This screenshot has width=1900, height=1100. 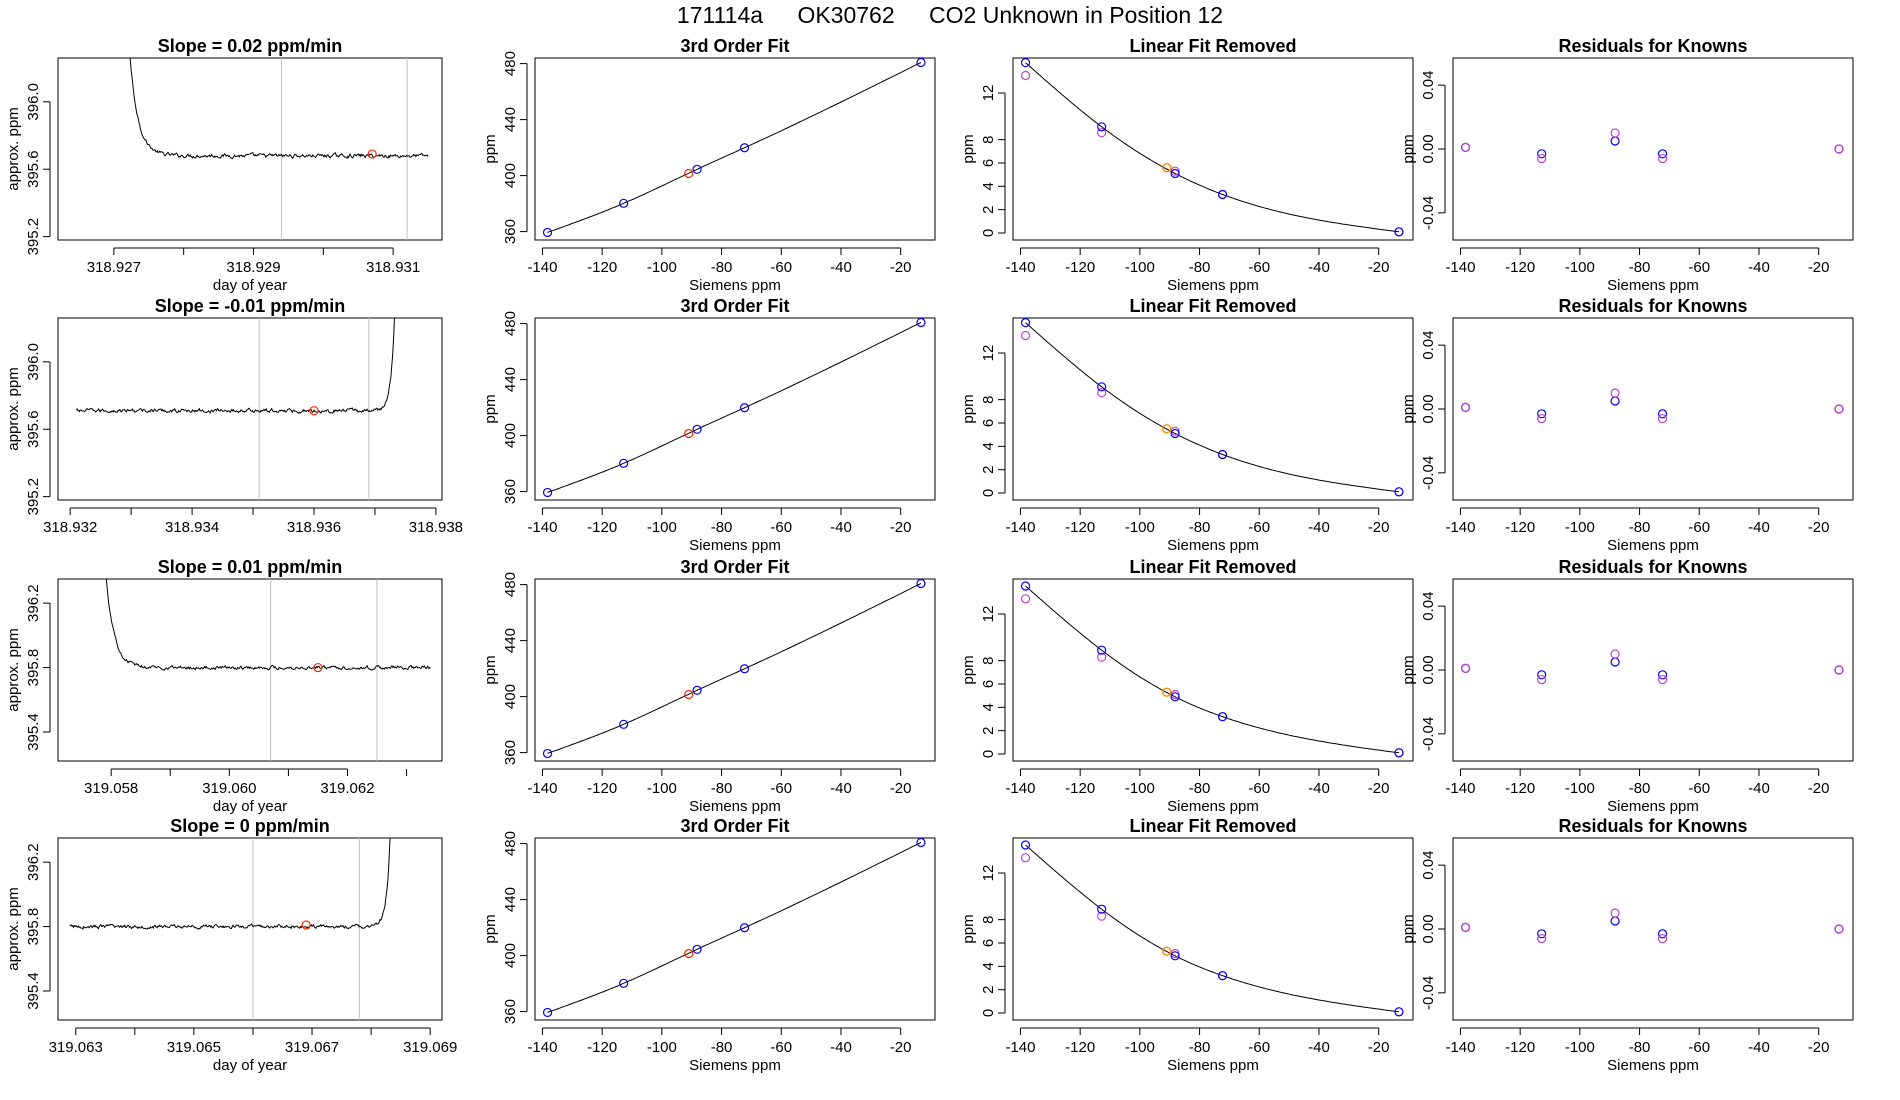 I want to click on panel-title: Residuals for Knowns, so click(x=1652, y=306).